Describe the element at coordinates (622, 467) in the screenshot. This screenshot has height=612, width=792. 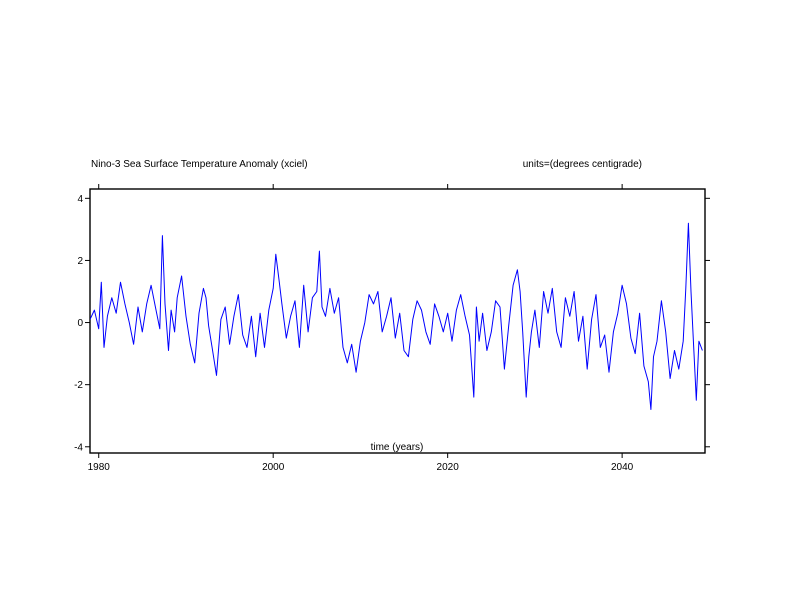
I see `x-tick-label: 2040` at that location.